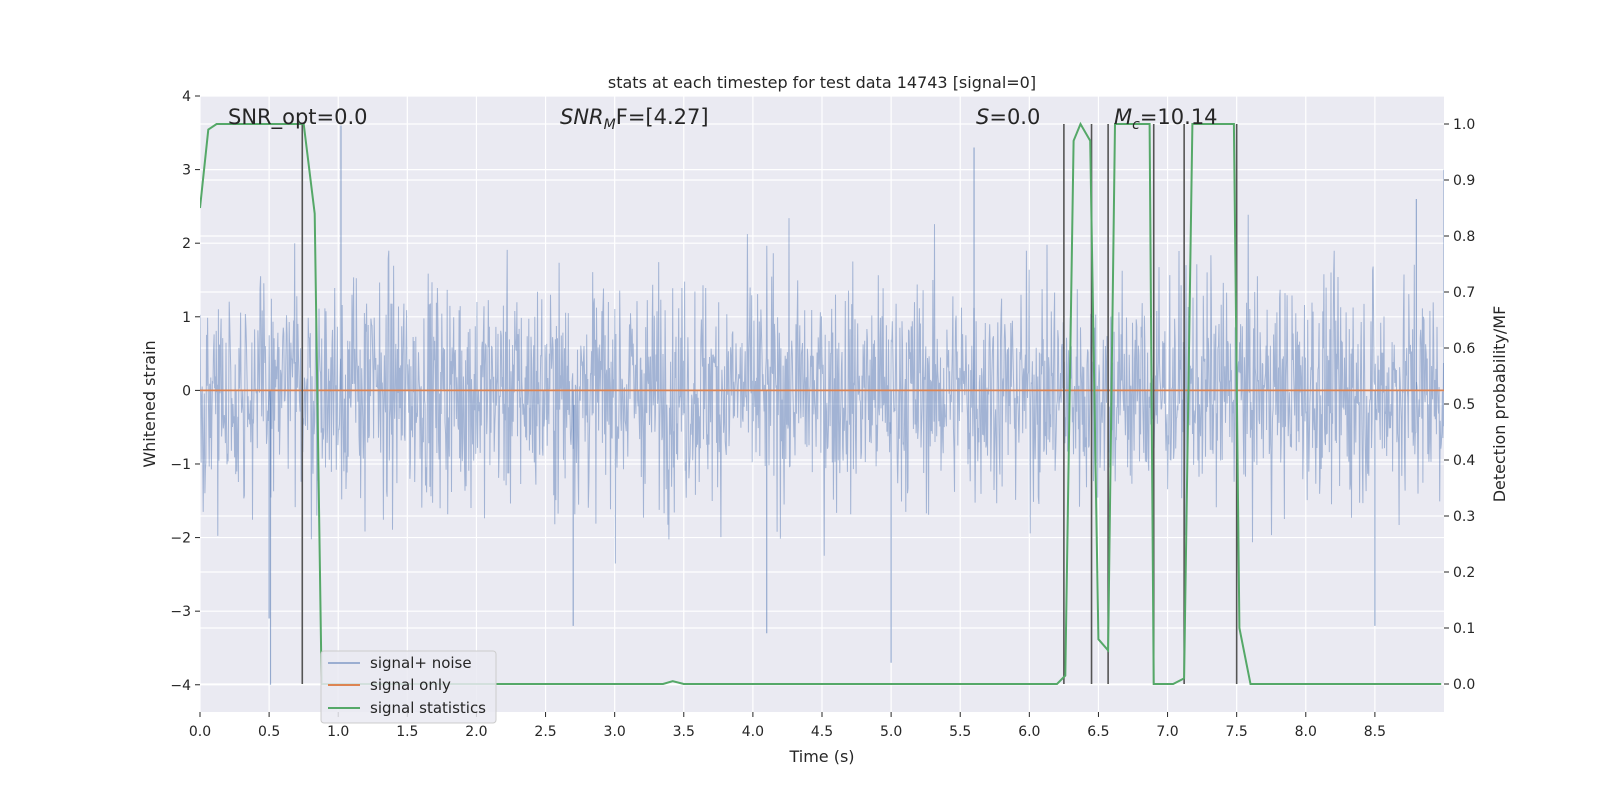  What do you see at coordinates (1464, 629) in the screenshot?
I see `y-right-tick-label: 0.1` at bounding box center [1464, 629].